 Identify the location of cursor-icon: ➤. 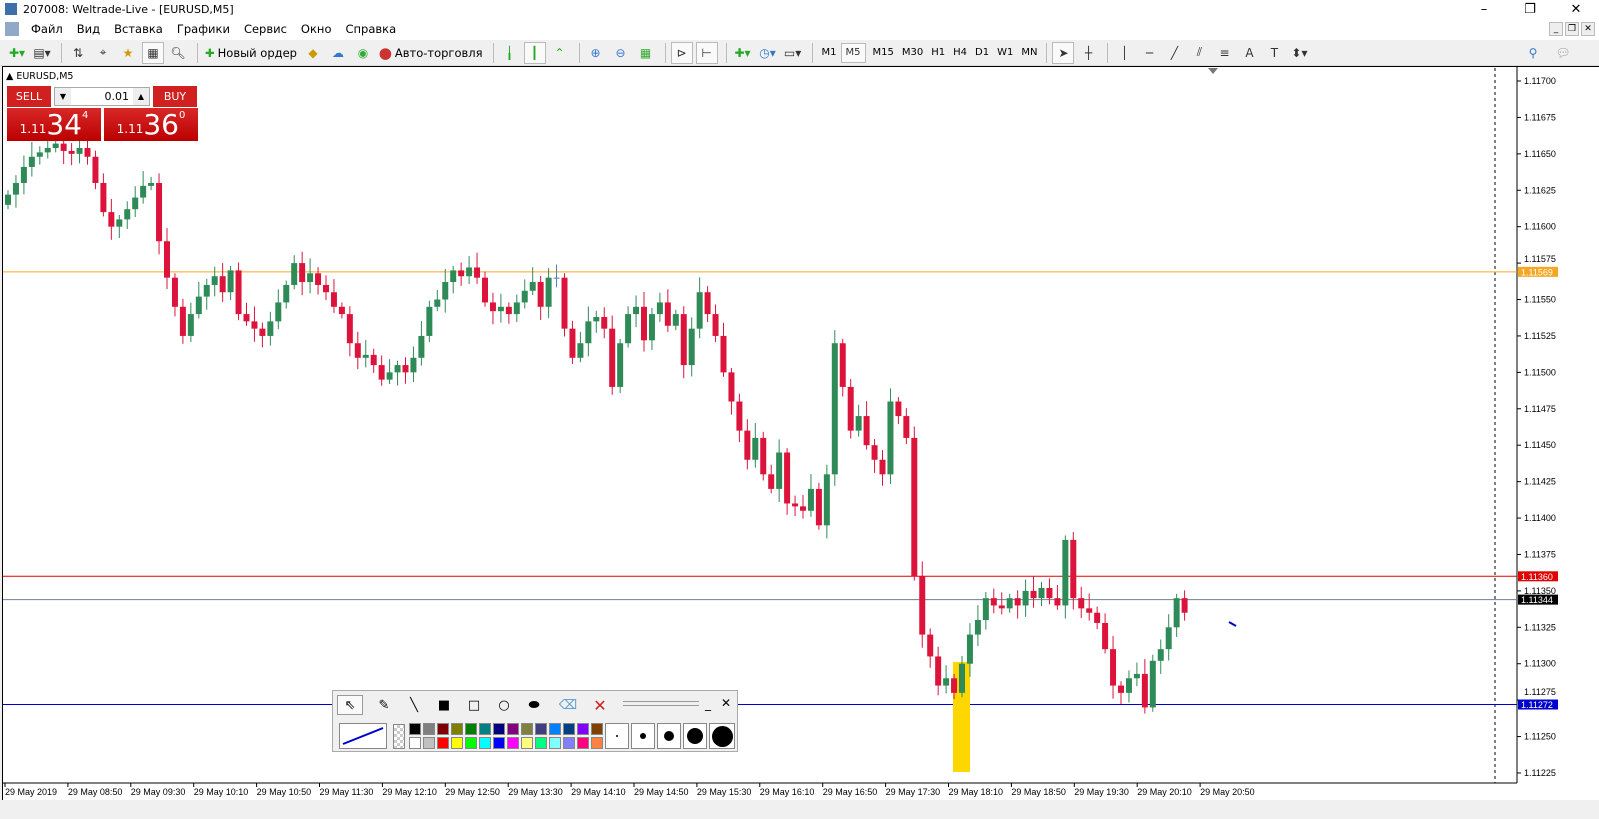
(1063, 52).